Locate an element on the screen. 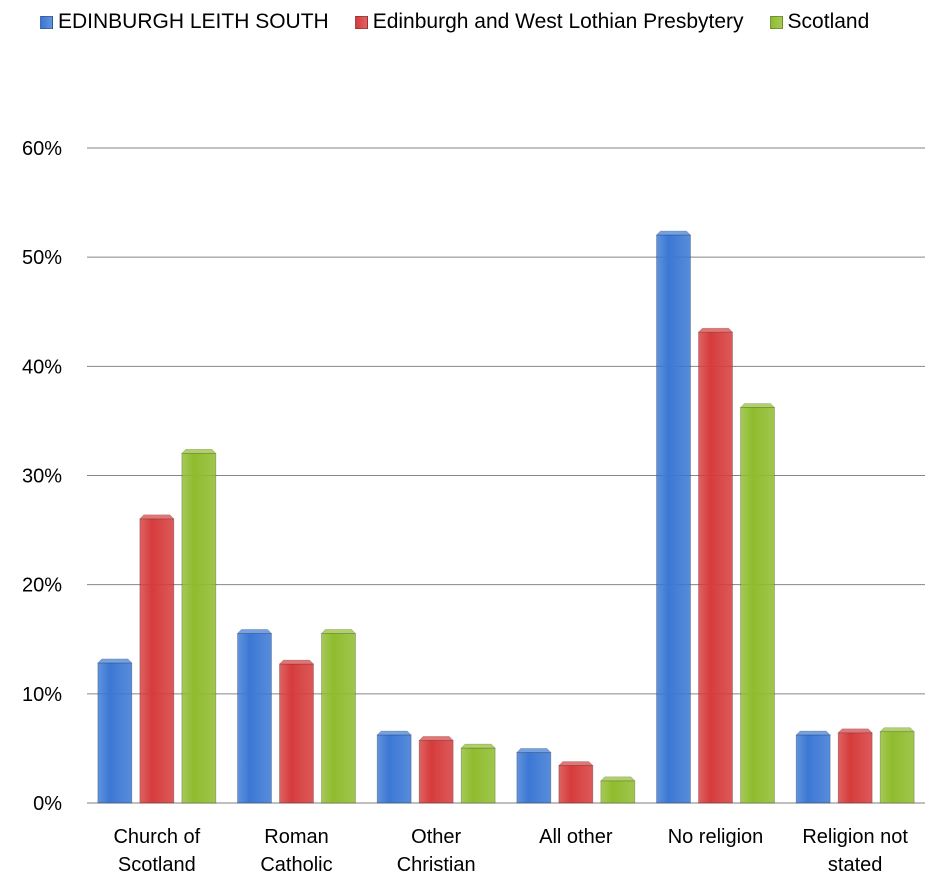 The width and height of the screenshot is (932, 877). x-tick-label-line: stated is located at coordinates (855, 865).